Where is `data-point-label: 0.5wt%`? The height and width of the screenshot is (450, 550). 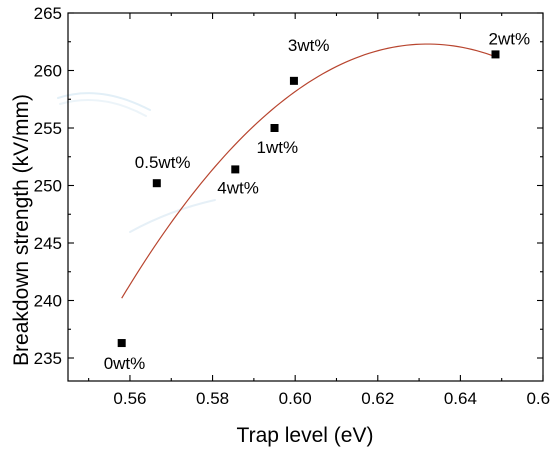 data-point-label: 0.5wt% is located at coordinates (163, 162).